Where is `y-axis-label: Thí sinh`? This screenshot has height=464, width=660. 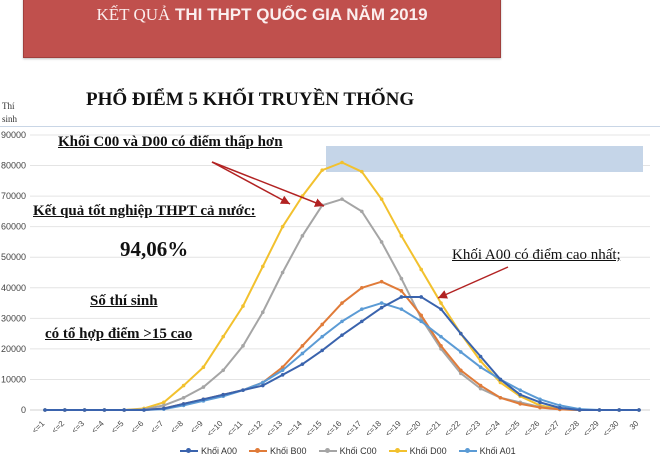
y-axis-label: Thí sinh is located at coordinates (10, 112).